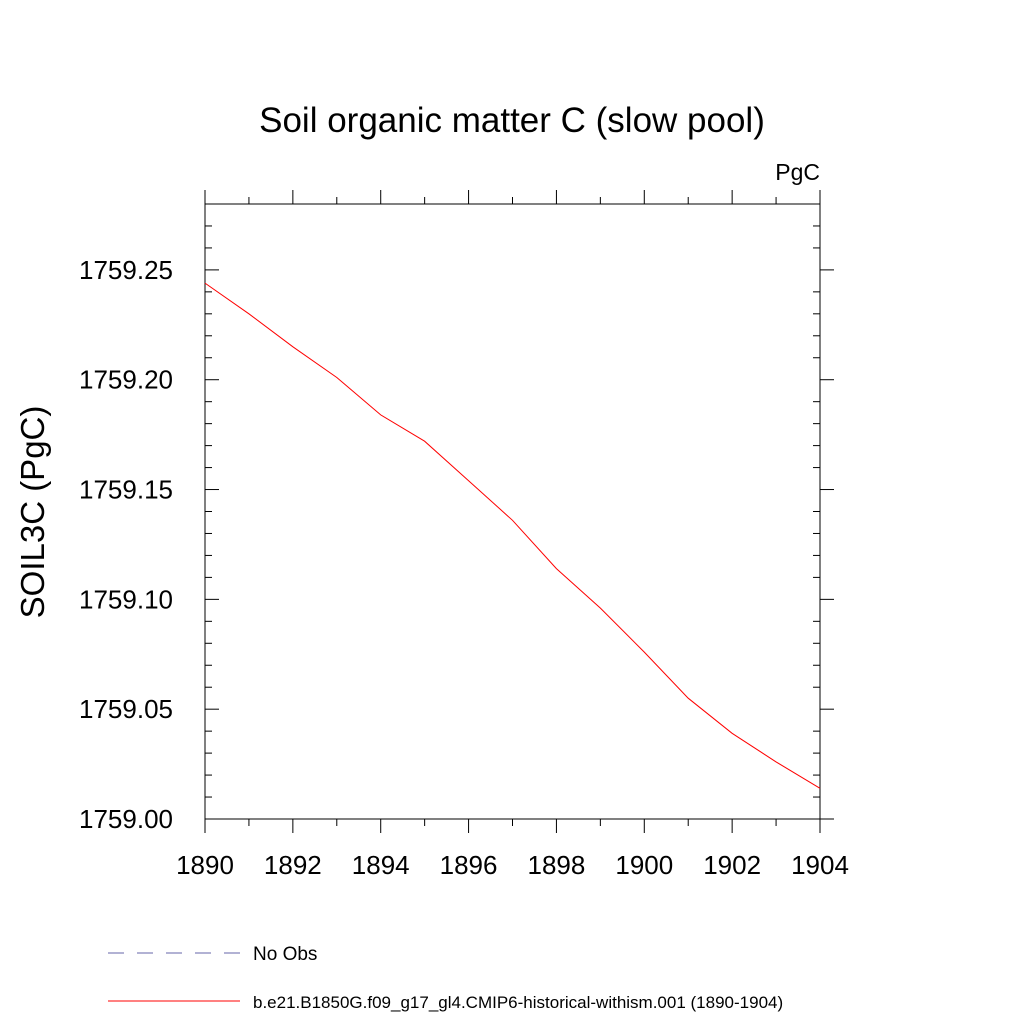  Describe the element at coordinates (126, 380) in the screenshot. I see `y-tick-label: 1759.20` at that location.